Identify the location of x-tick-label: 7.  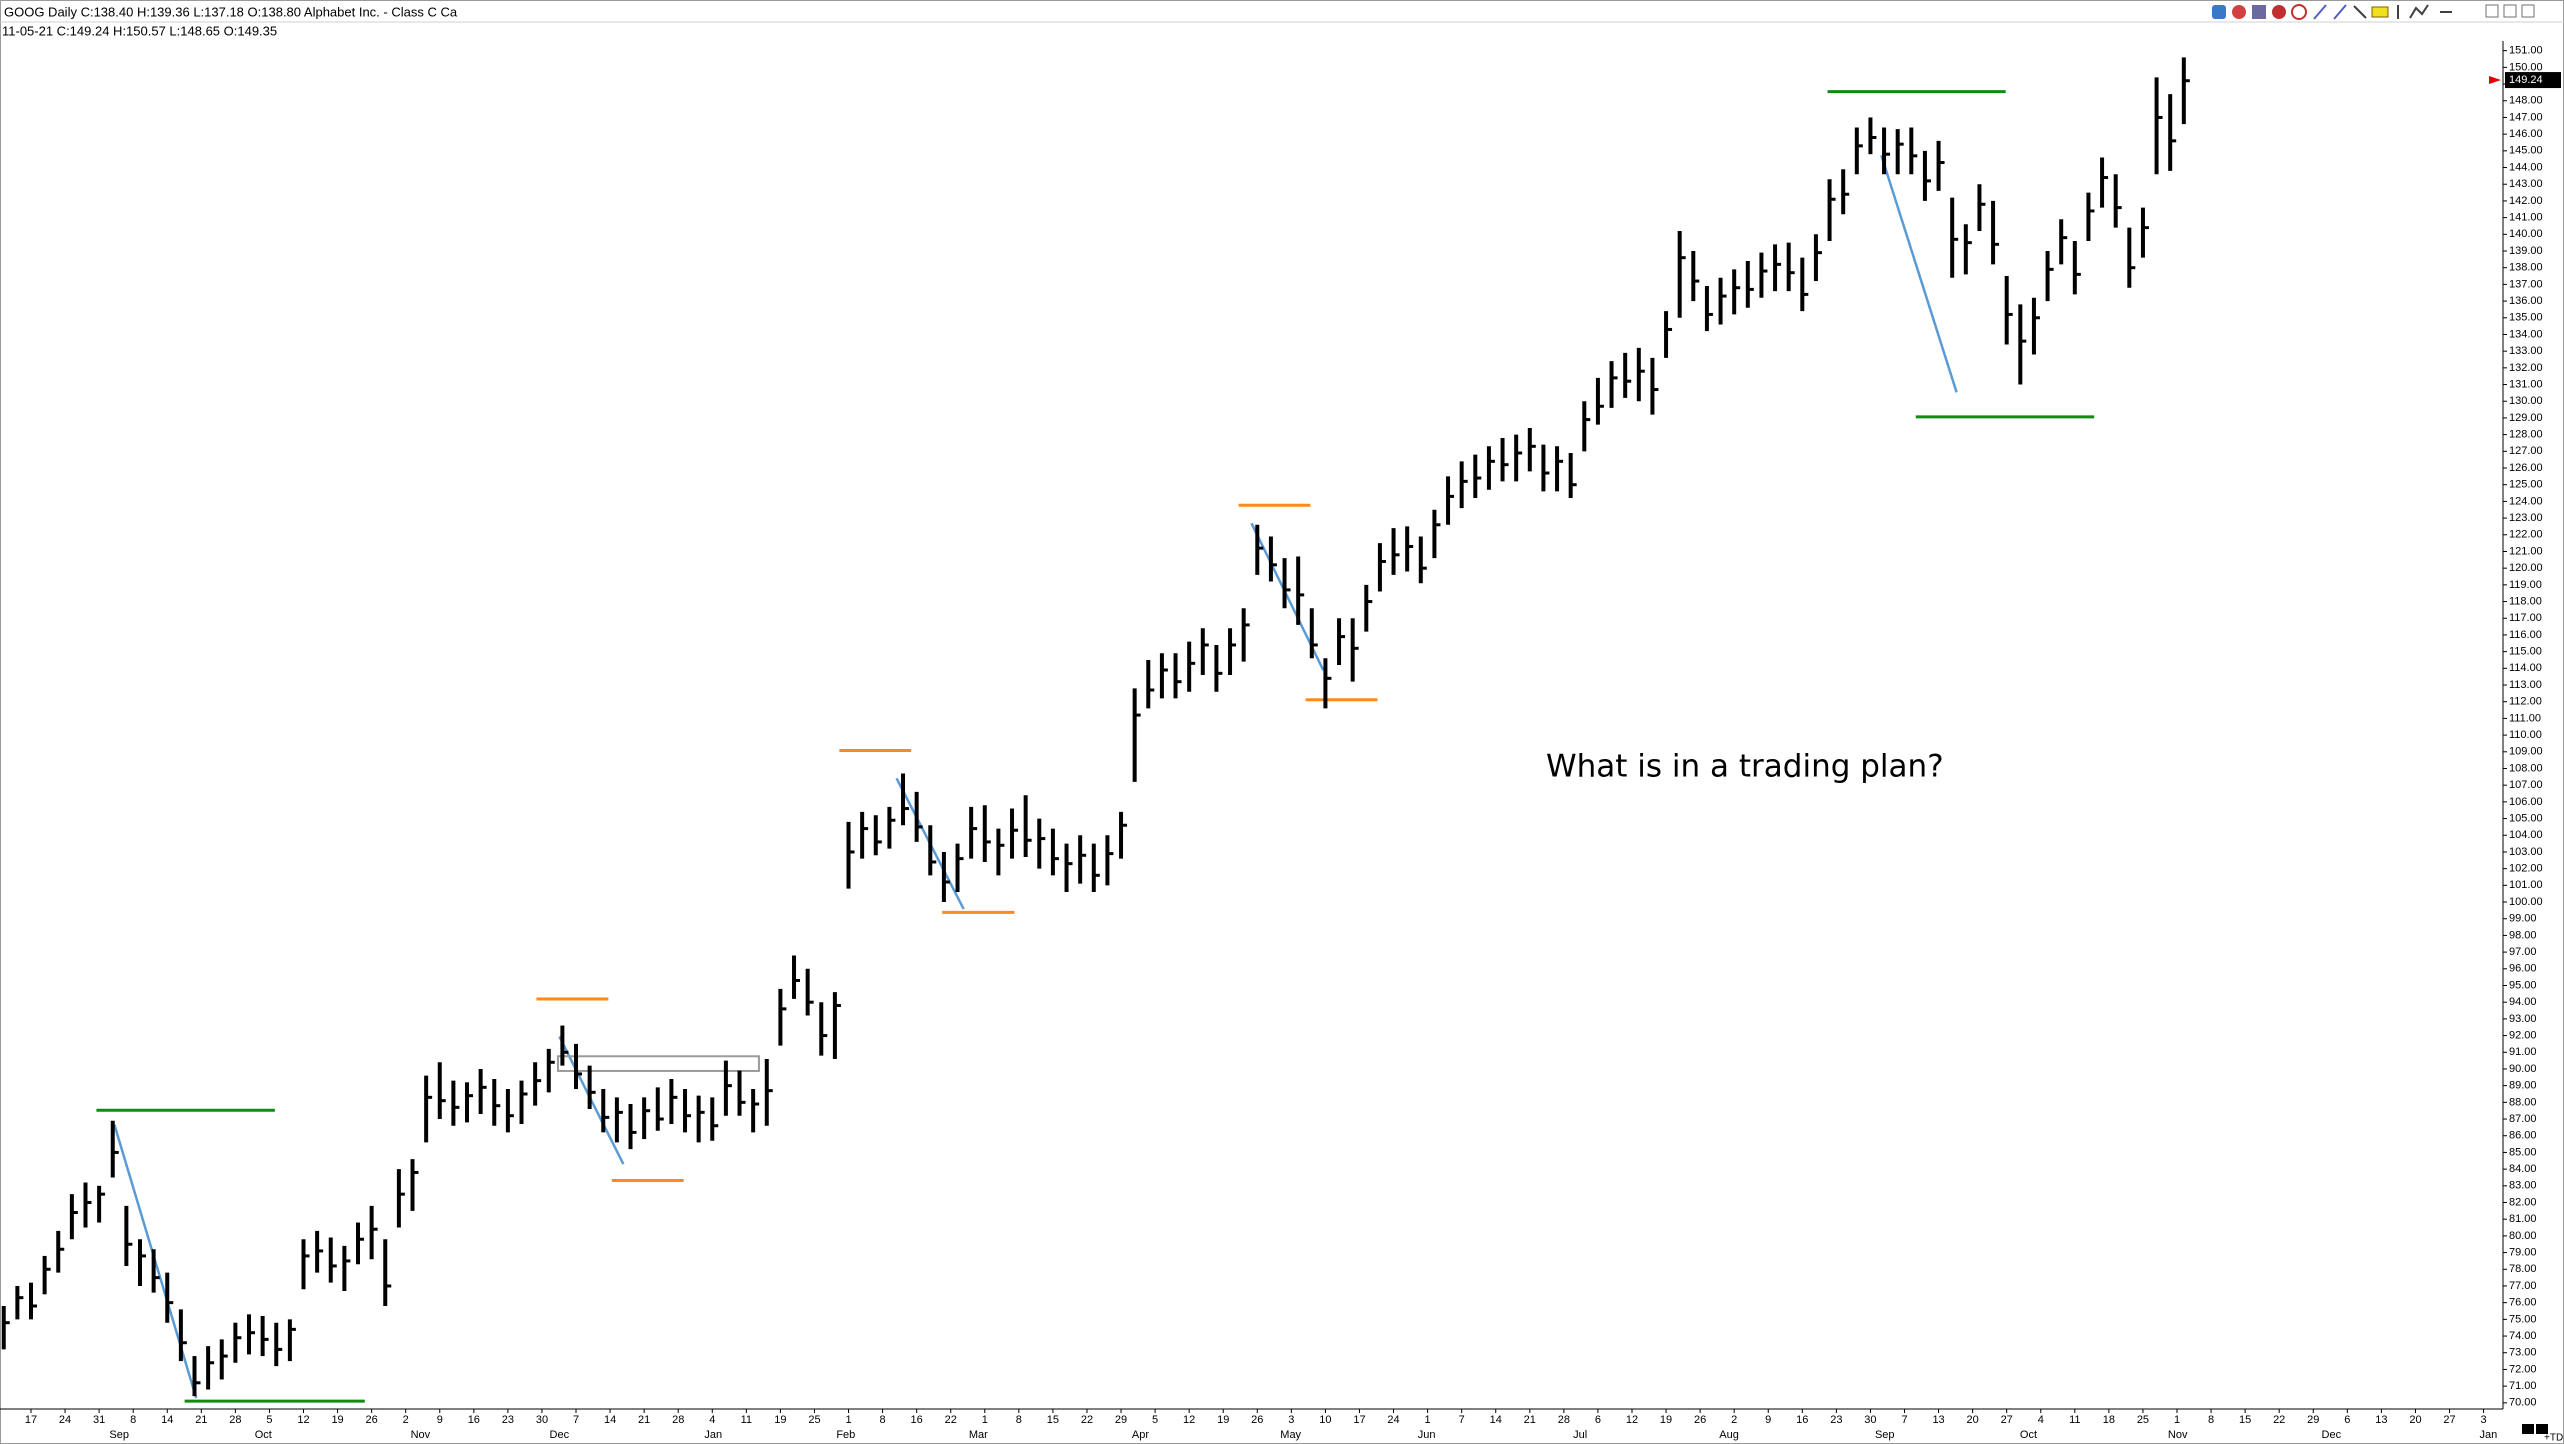
(576, 1420).